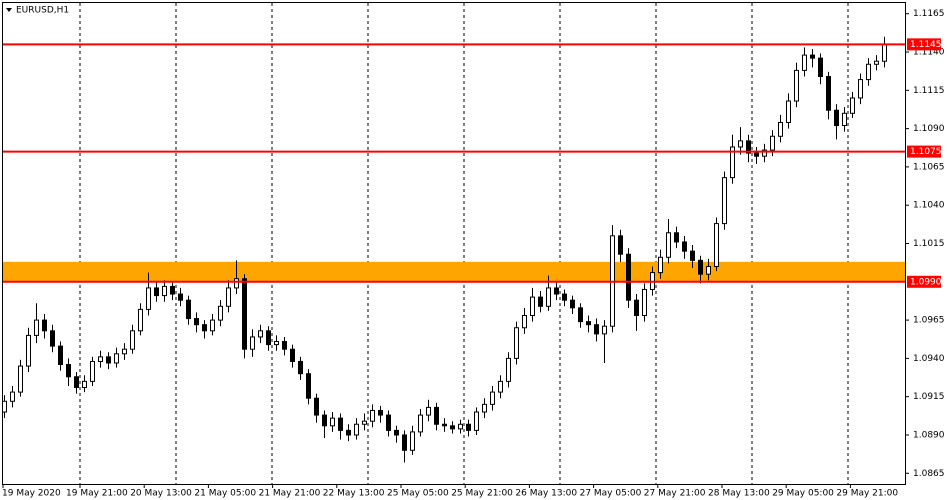  Describe the element at coordinates (9, 10) in the screenshot. I see `menu-arrow` at that location.